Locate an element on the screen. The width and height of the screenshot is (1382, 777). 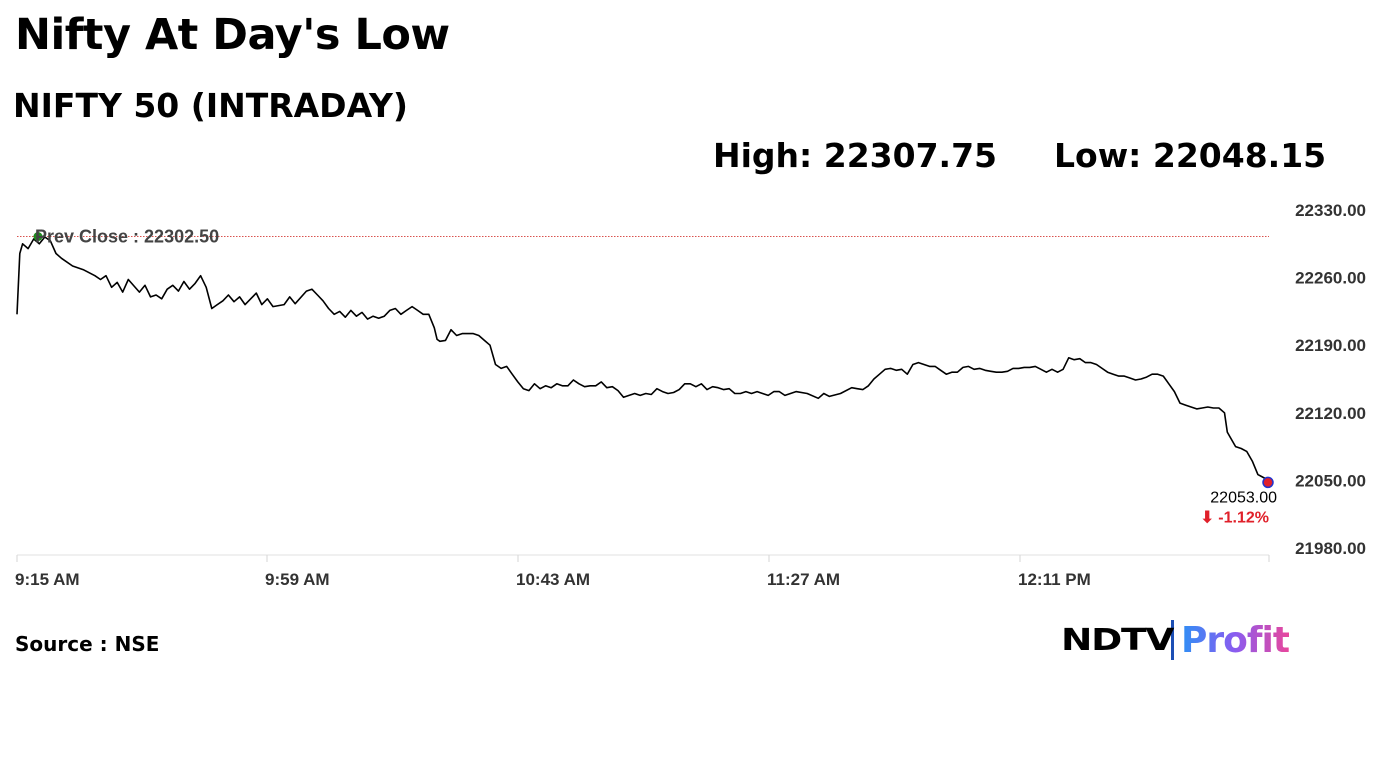
day-high-stat: High: 22307.75 is located at coordinates (855, 155).